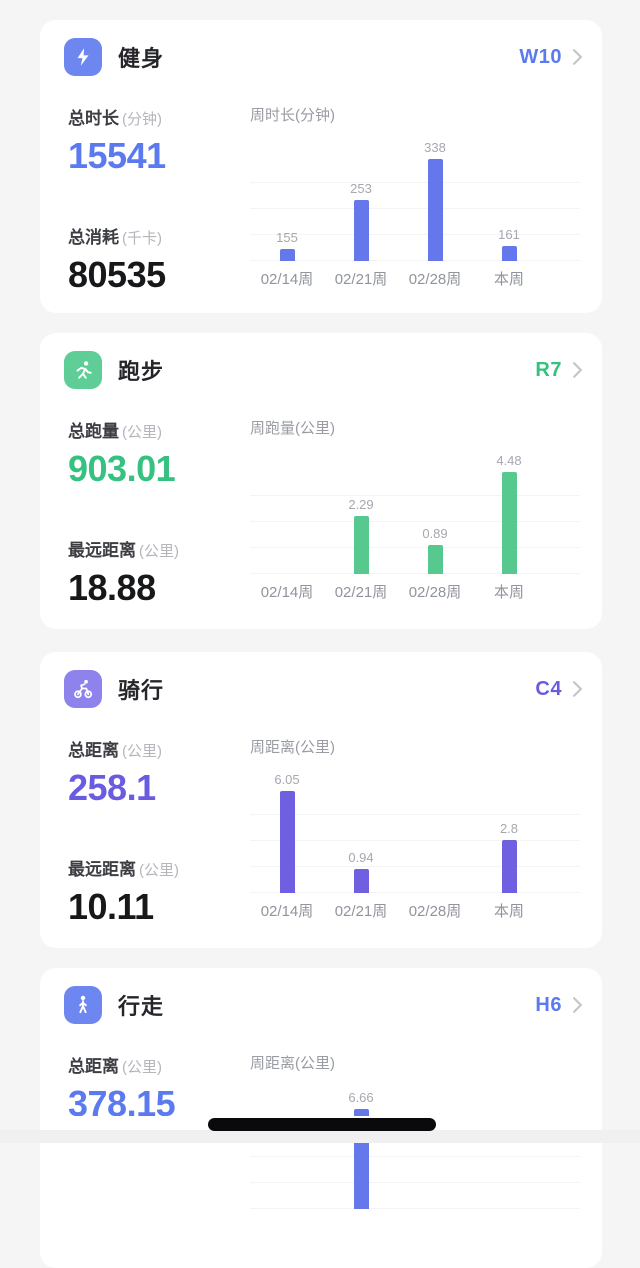 The height and width of the screenshot is (1268, 640). I want to click on bar-column: 253, so click(361, 200).